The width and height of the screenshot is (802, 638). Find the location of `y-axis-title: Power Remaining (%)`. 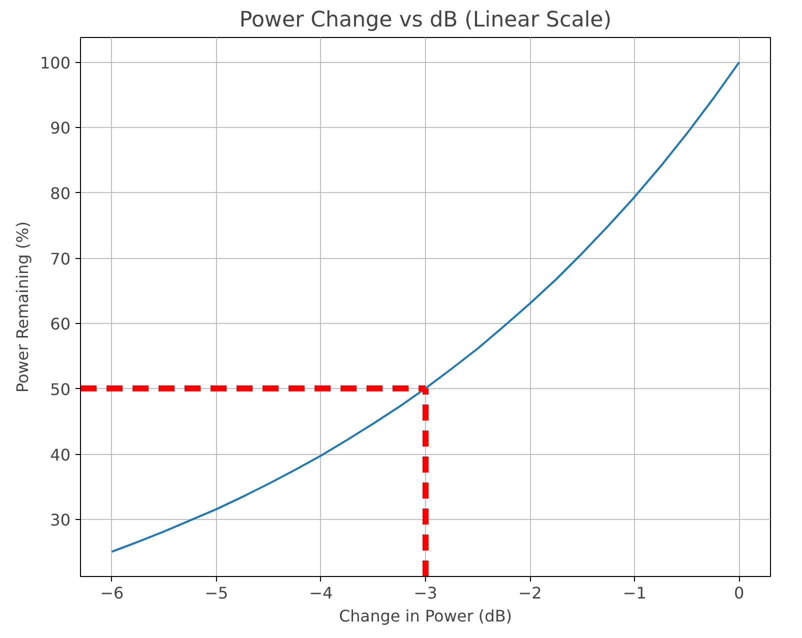

y-axis-title: Power Remaining (%) is located at coordinates (22, 307).